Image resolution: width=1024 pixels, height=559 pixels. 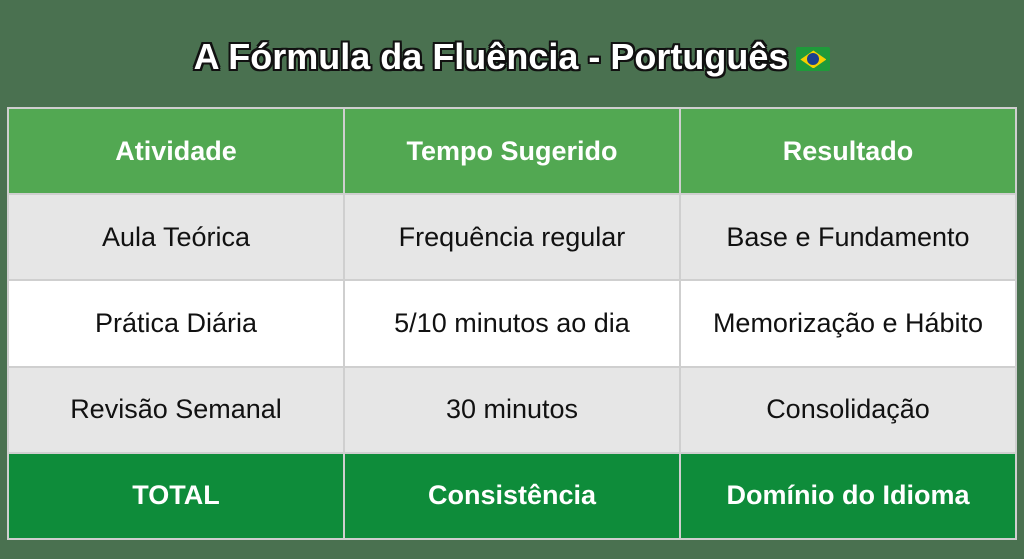 What do you see at coordinates (176, 151) in the screenshot?
I see `header-cell: Atividade` at bounding box center [176, 151].